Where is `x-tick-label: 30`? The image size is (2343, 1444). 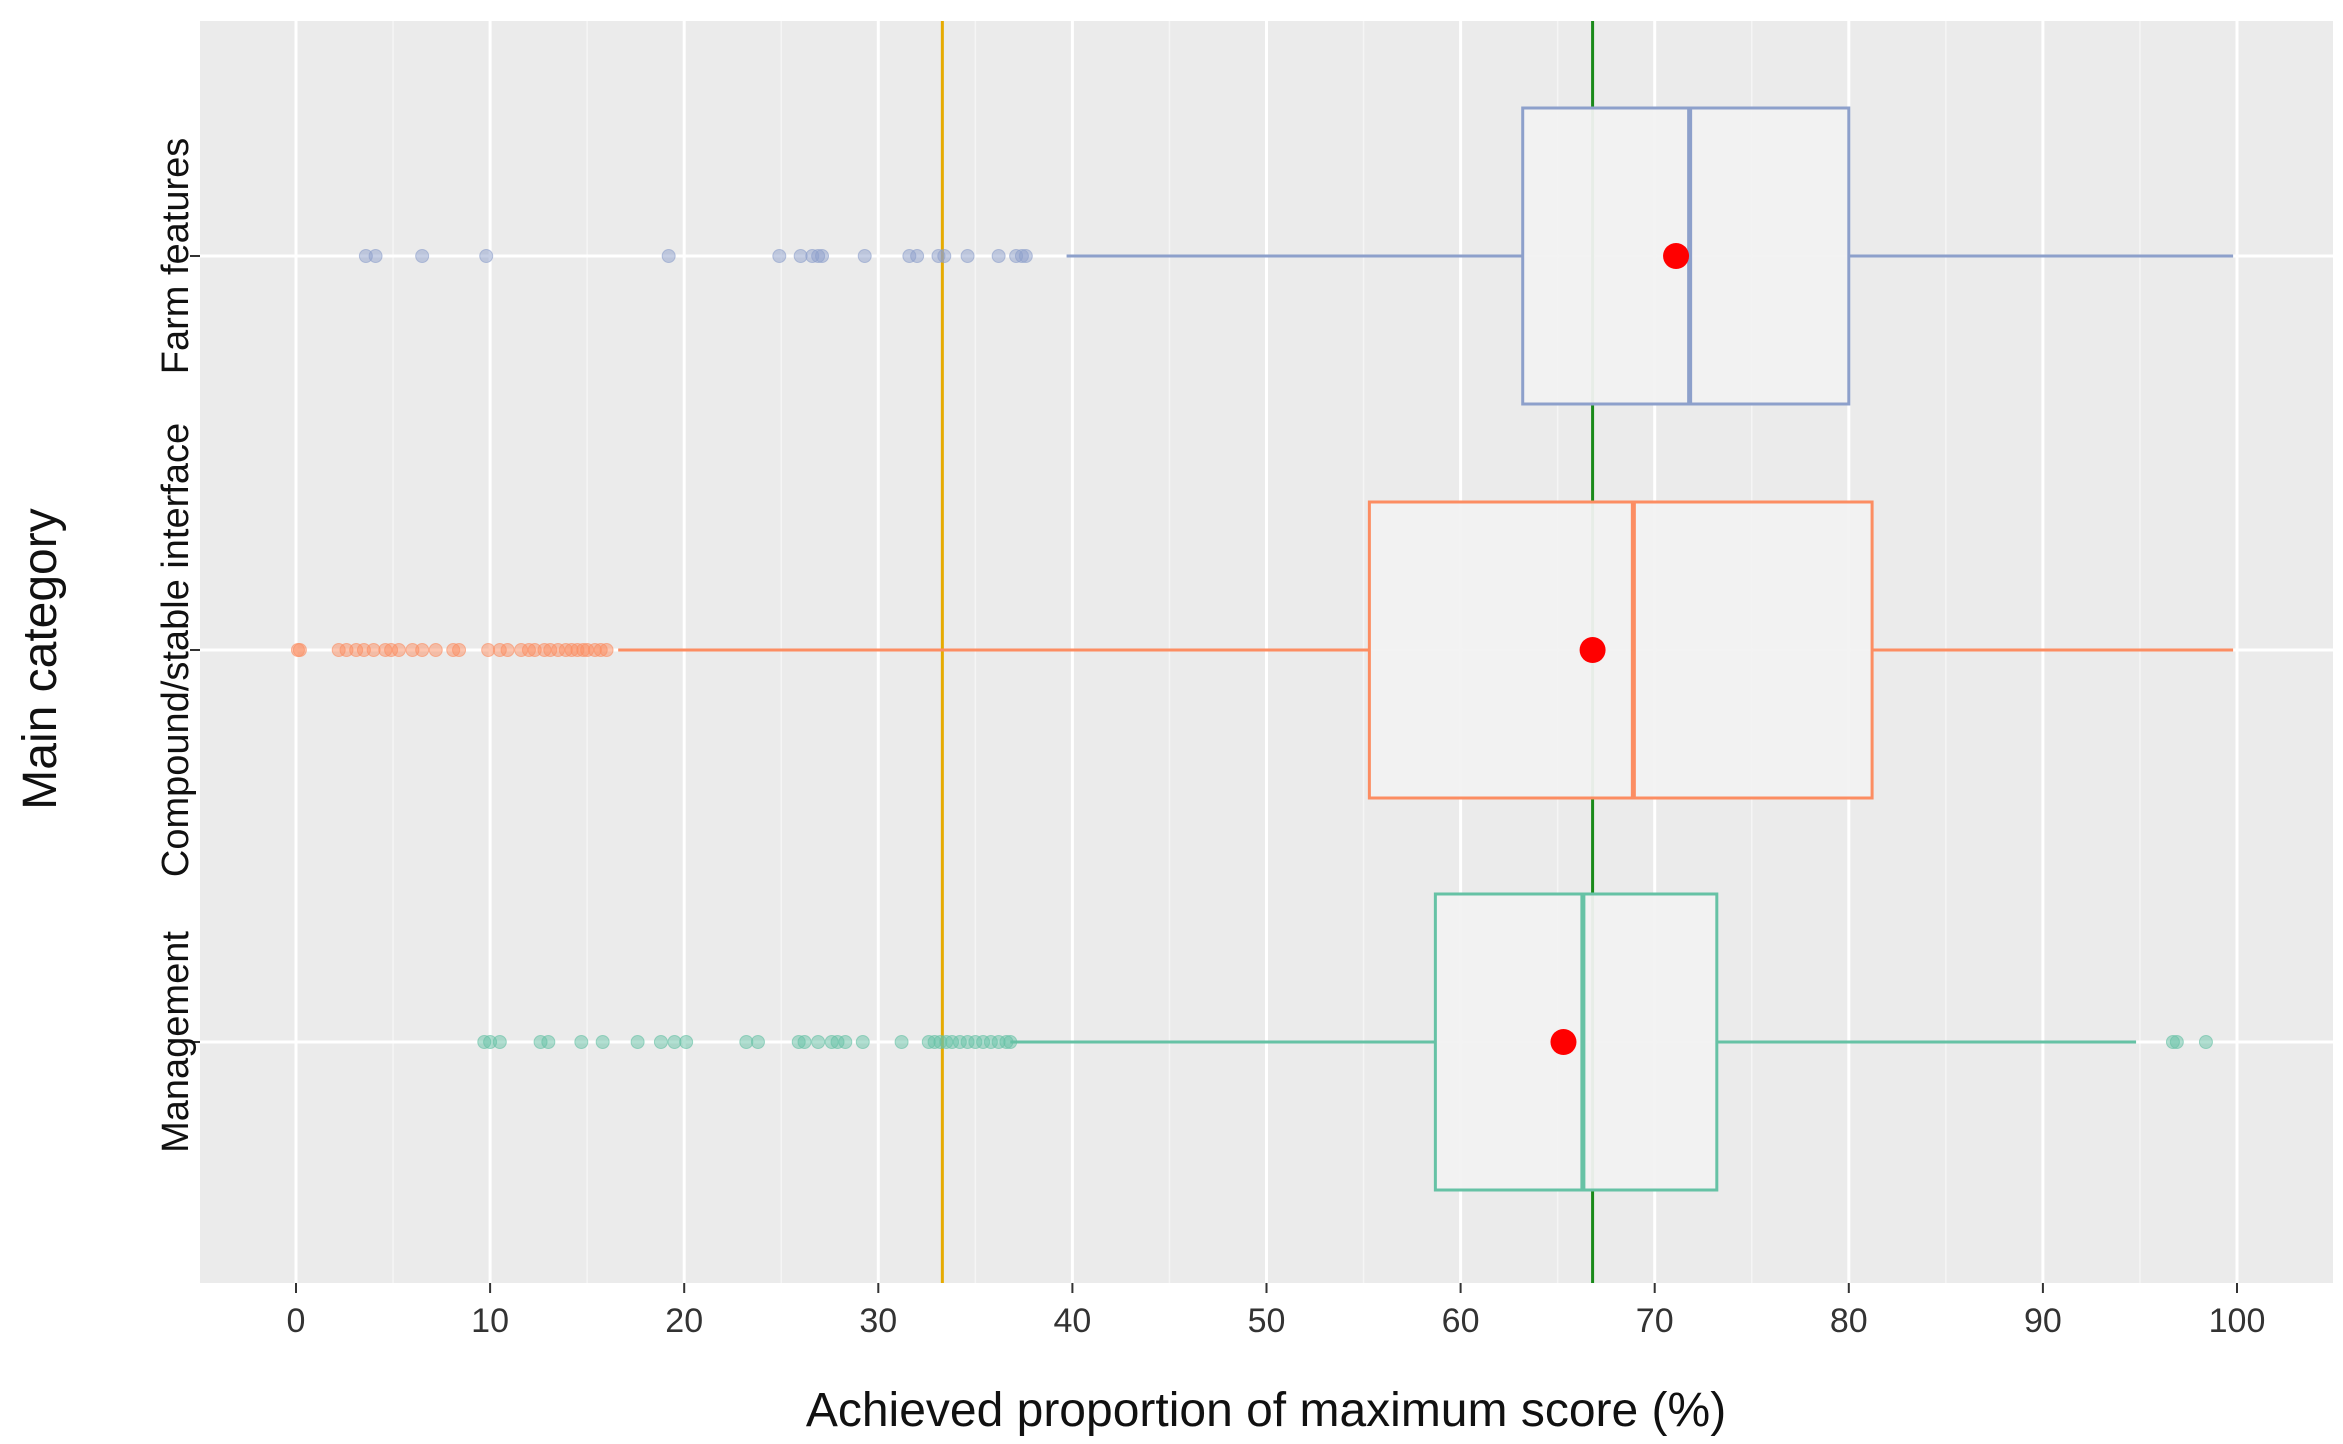
x-tick-label: 30 is located at coordinates (878, 1321).